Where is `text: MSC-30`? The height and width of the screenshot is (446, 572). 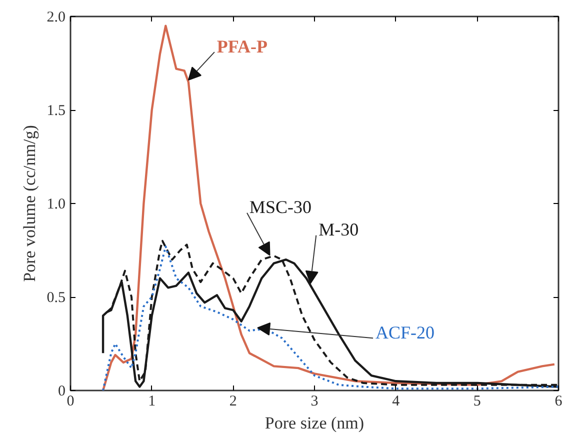
text: MSC-30 is located at coordinates (280, 207).